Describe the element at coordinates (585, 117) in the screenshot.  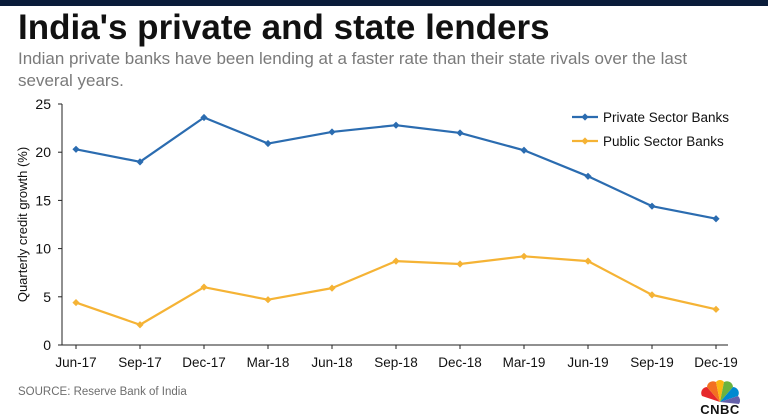
I see `legend-marker-private` at that location.